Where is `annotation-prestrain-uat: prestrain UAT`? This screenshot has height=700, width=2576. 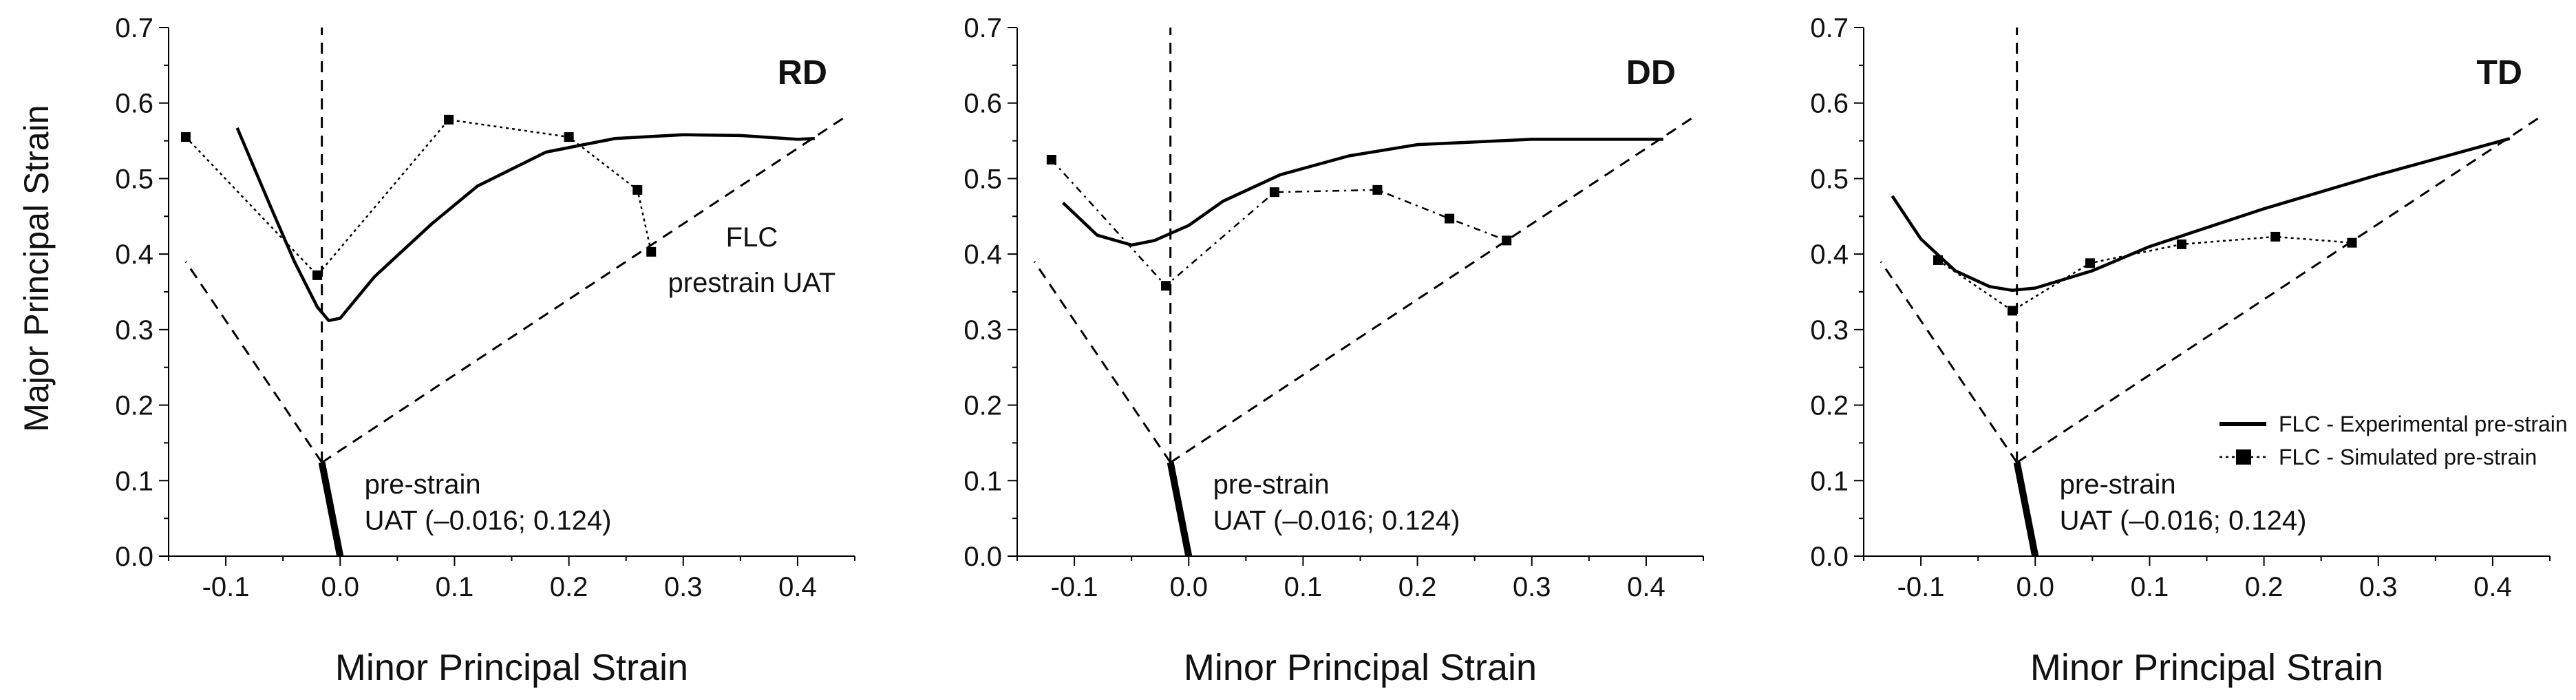
annotation-prestrain-uat: prestrain UAT is located at coordinates (752, 283).